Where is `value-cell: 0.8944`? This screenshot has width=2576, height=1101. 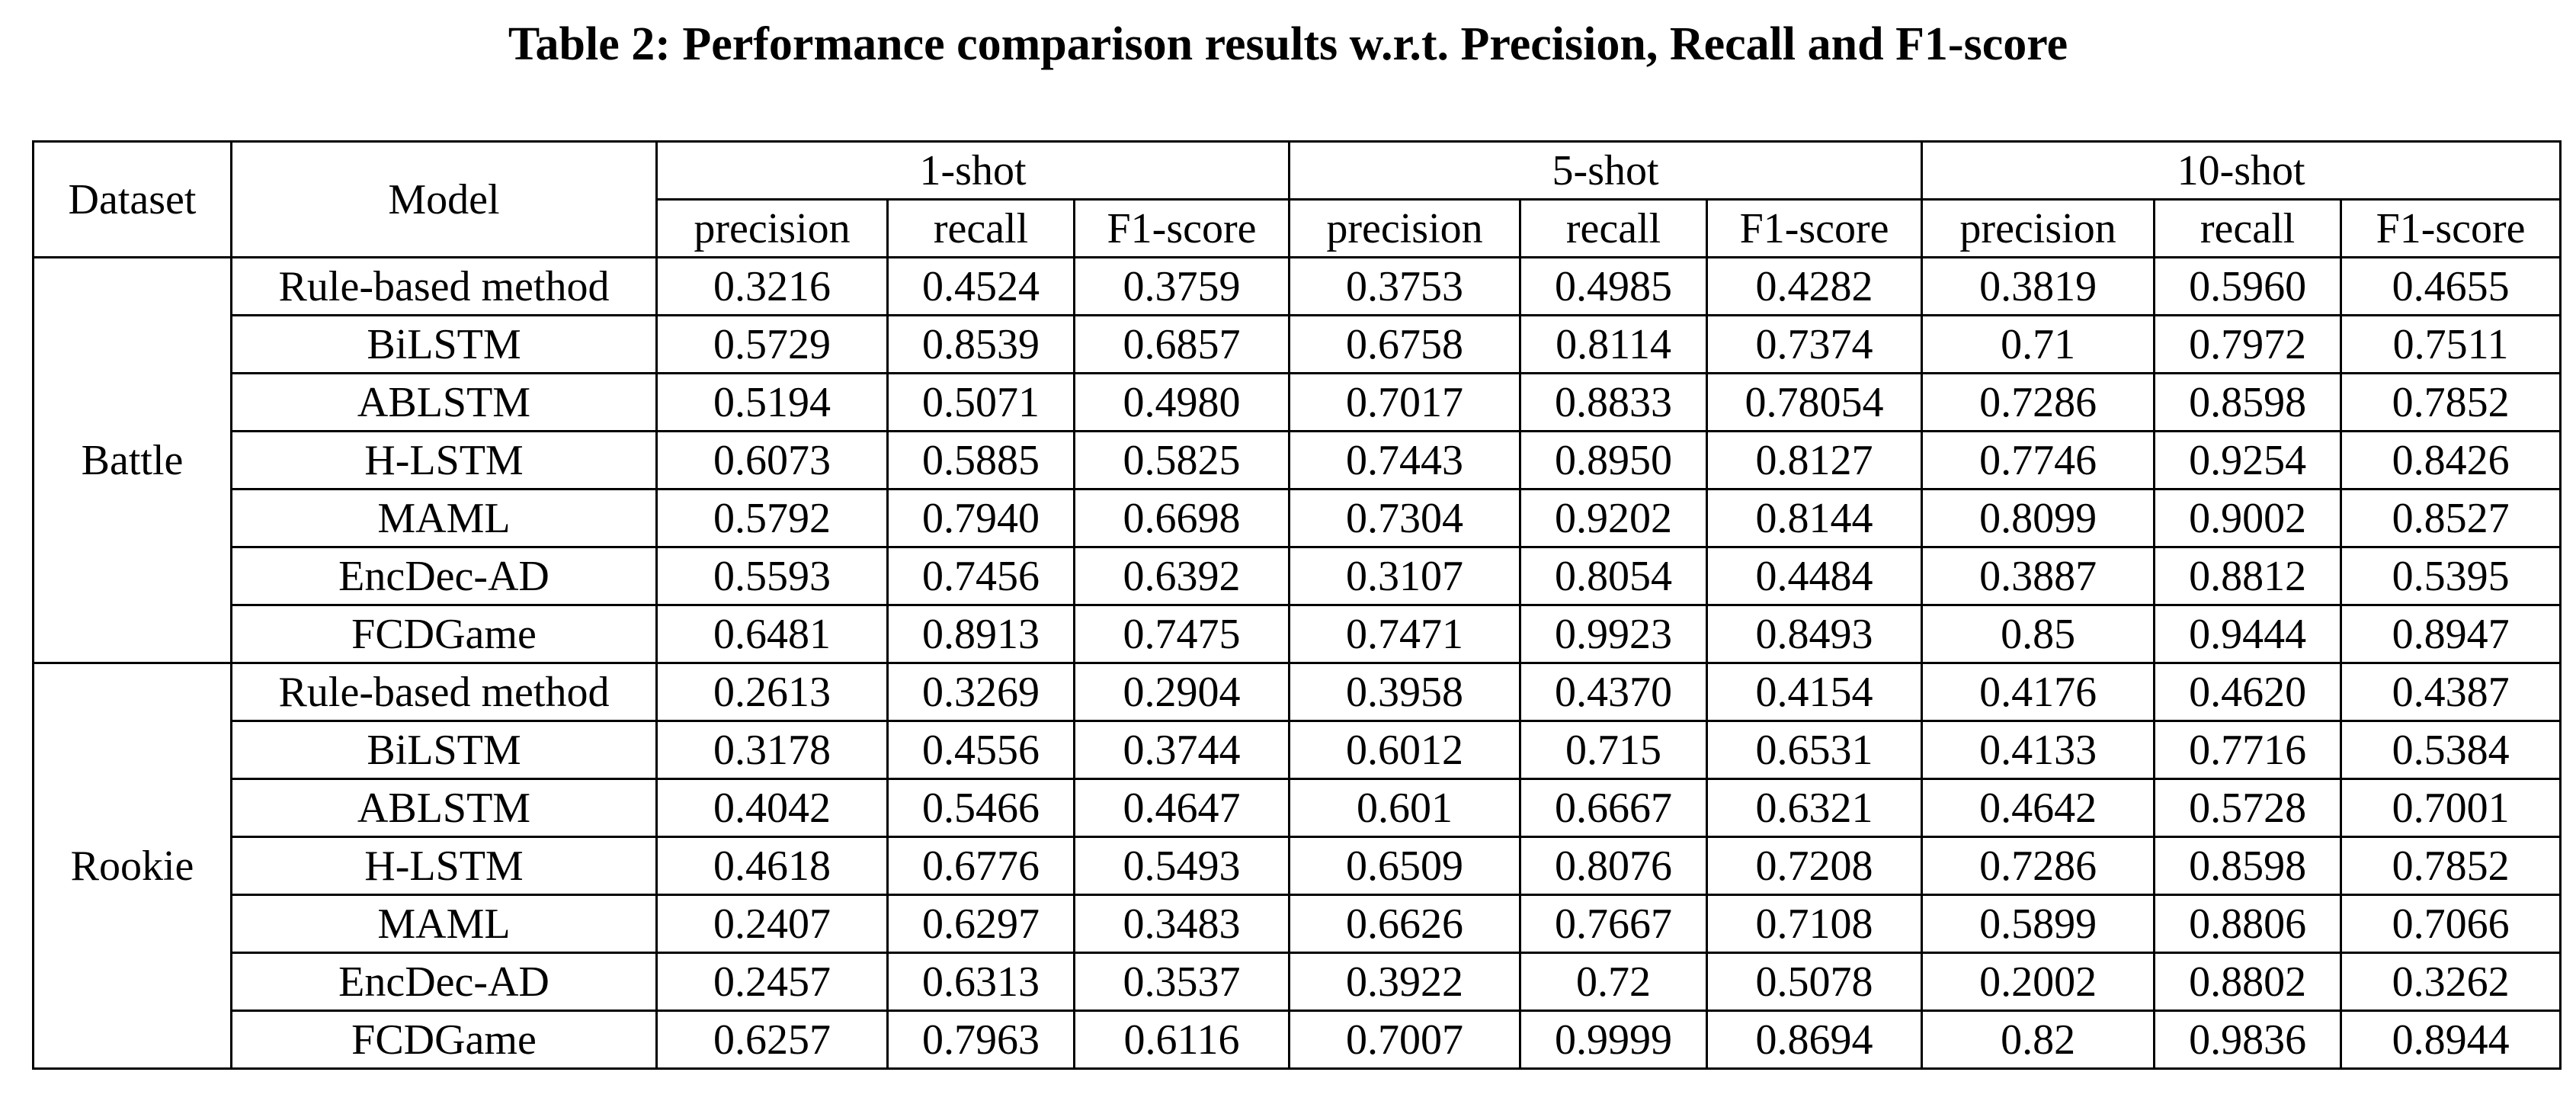
value-cell: 0.8944 is located at coordinates (2451, 1040).